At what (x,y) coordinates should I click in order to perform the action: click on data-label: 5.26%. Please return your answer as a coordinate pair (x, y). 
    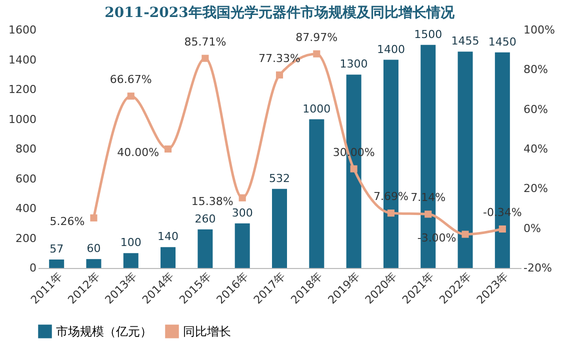
    Looking at the image, I should click on (67, 221).